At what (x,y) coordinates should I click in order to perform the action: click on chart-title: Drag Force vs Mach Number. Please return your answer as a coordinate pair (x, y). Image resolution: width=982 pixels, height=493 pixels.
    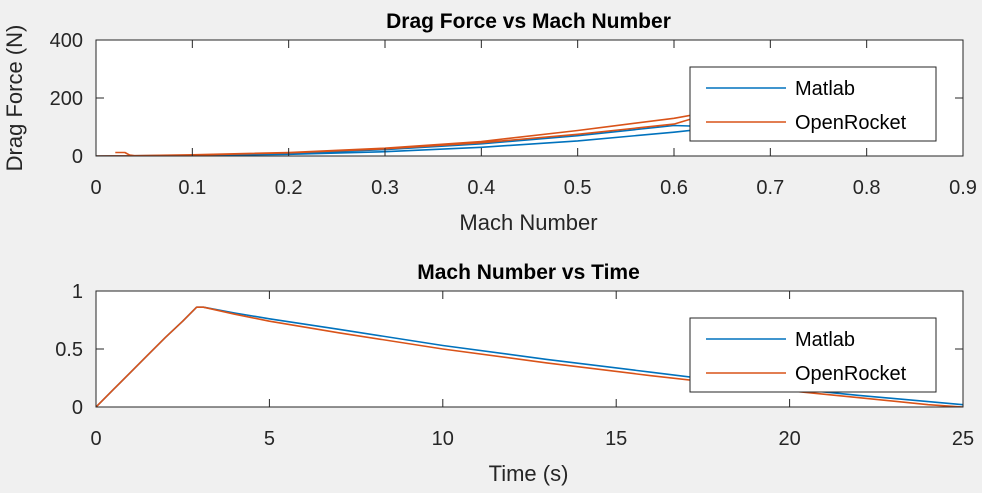
    Looking at the image, I should click on (528, 21).